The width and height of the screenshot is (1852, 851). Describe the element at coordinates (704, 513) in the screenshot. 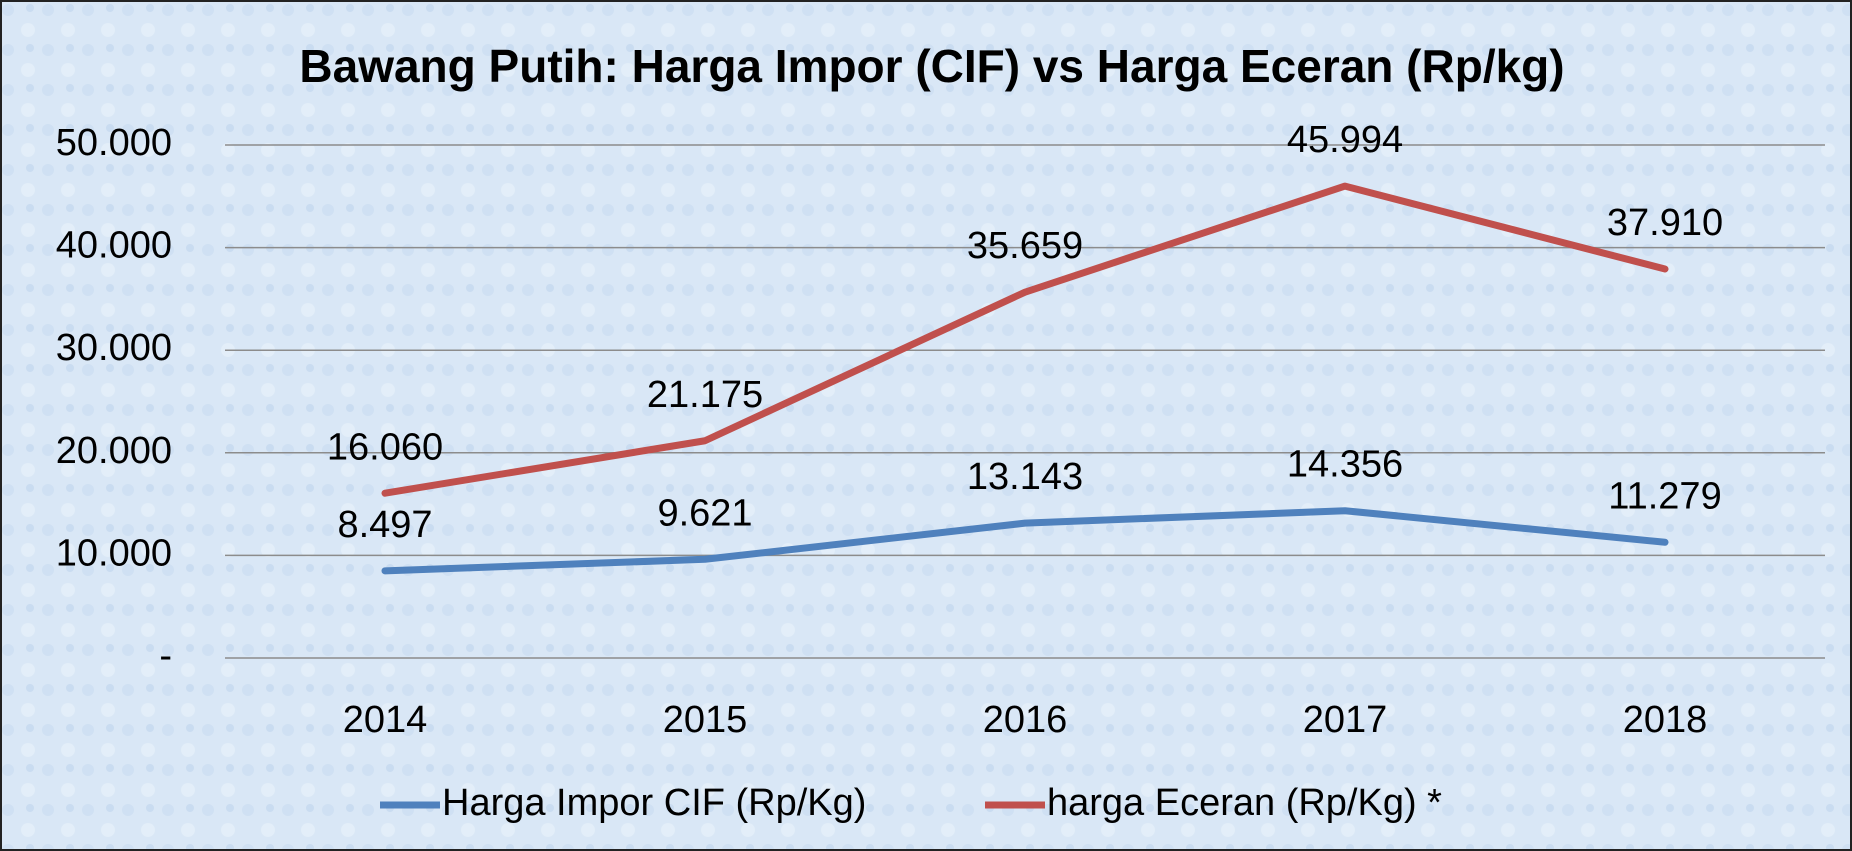

I see `data-label: 9.621` at that location.